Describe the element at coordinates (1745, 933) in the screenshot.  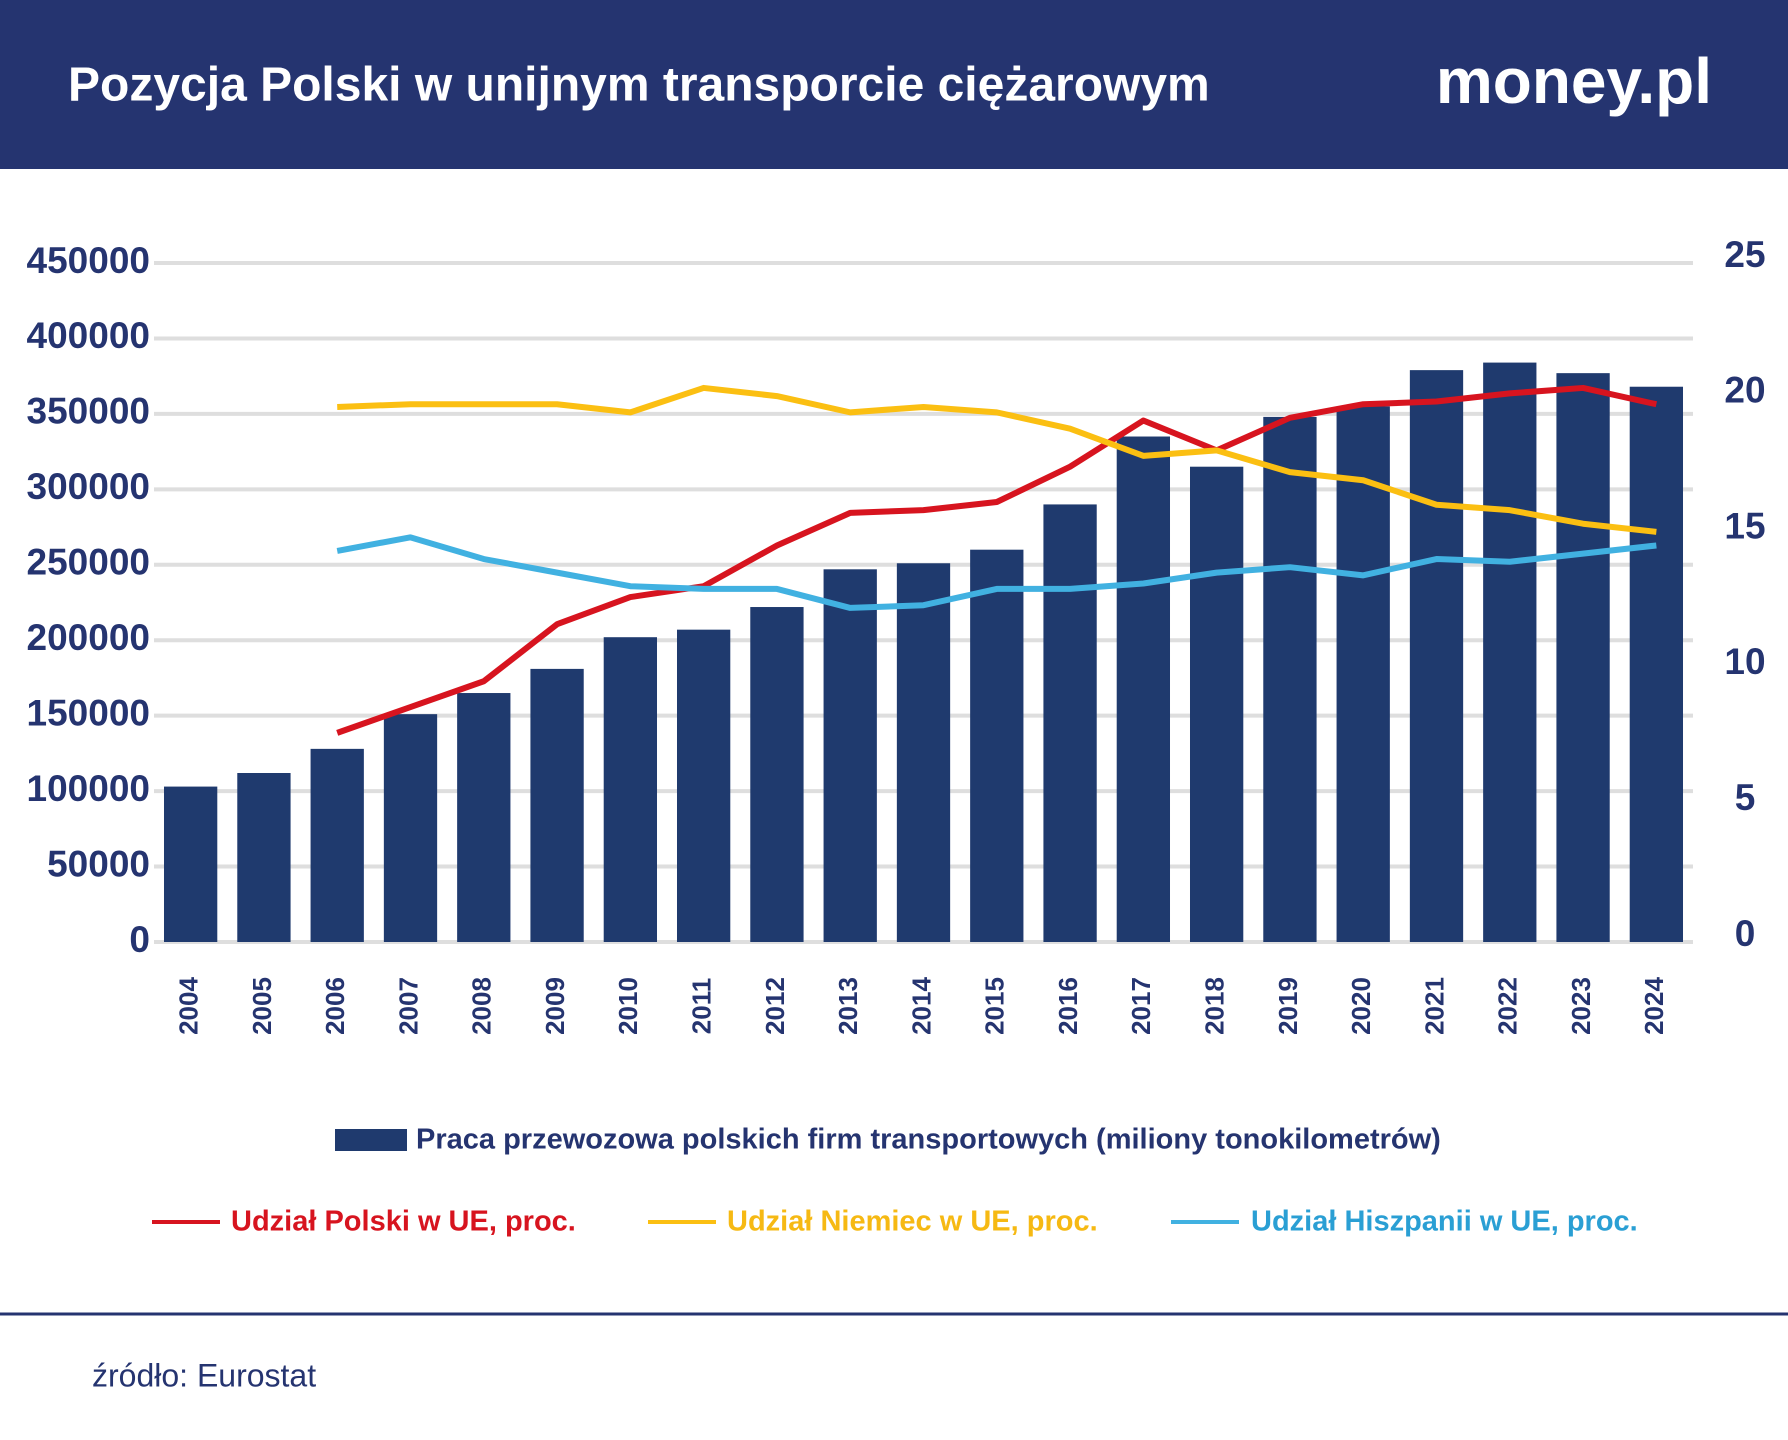
I see `y2-tick-label: 0` at that location.